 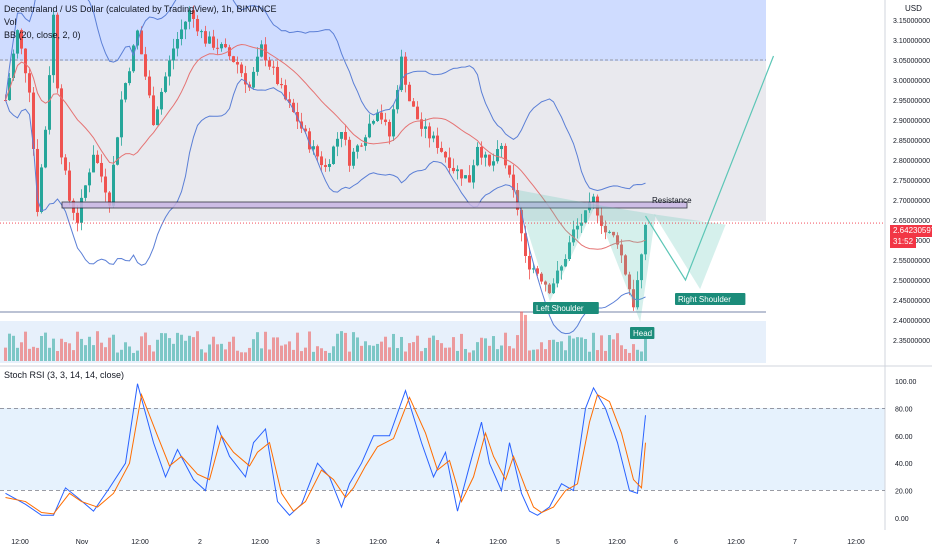 What do you see at coordinates (676, 542) in the screenshot?
I see `time-tick-label: 6` at bounding box center [676, 542].